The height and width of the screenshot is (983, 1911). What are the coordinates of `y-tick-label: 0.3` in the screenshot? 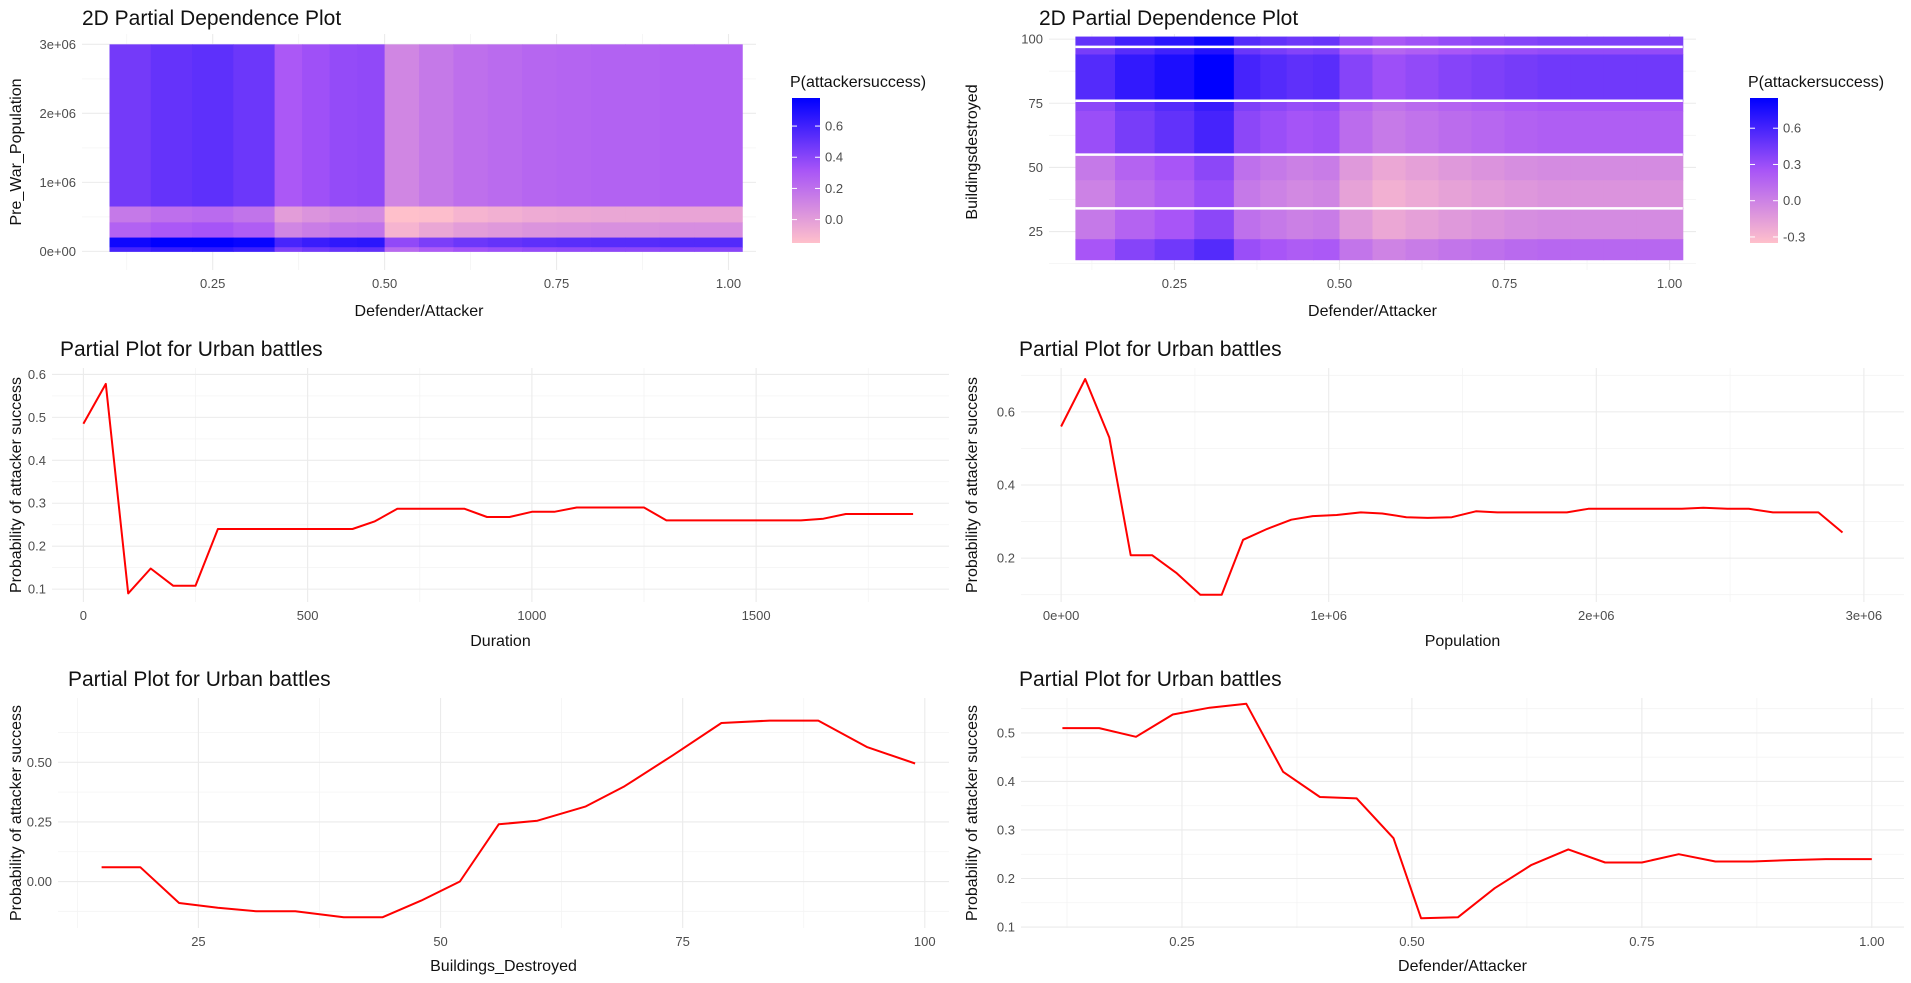 It's located at (37, 503).